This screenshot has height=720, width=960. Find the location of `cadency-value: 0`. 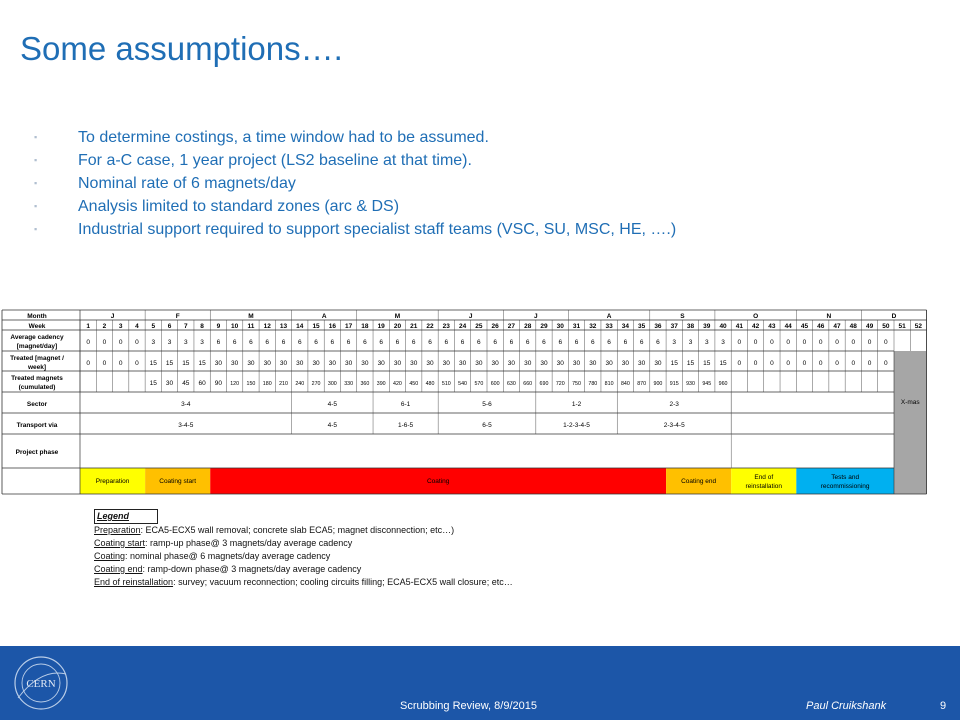

cadency-value: 0 is located at coordinates (821, 342).